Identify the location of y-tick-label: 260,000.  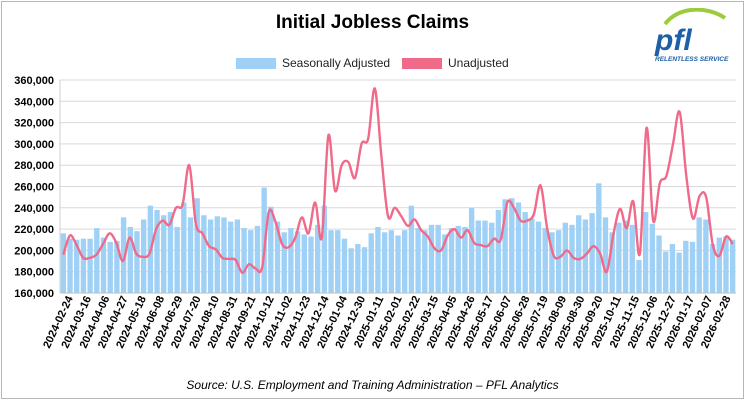
(34, 188).